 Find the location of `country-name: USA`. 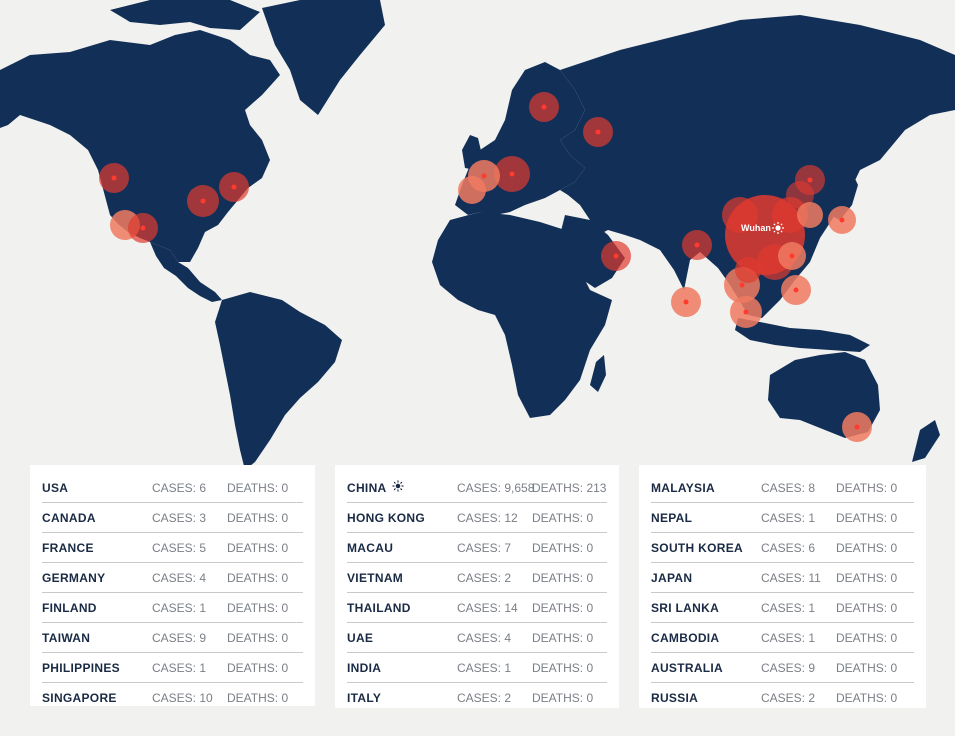

country-name: USA is located at coordinates (97, 488).